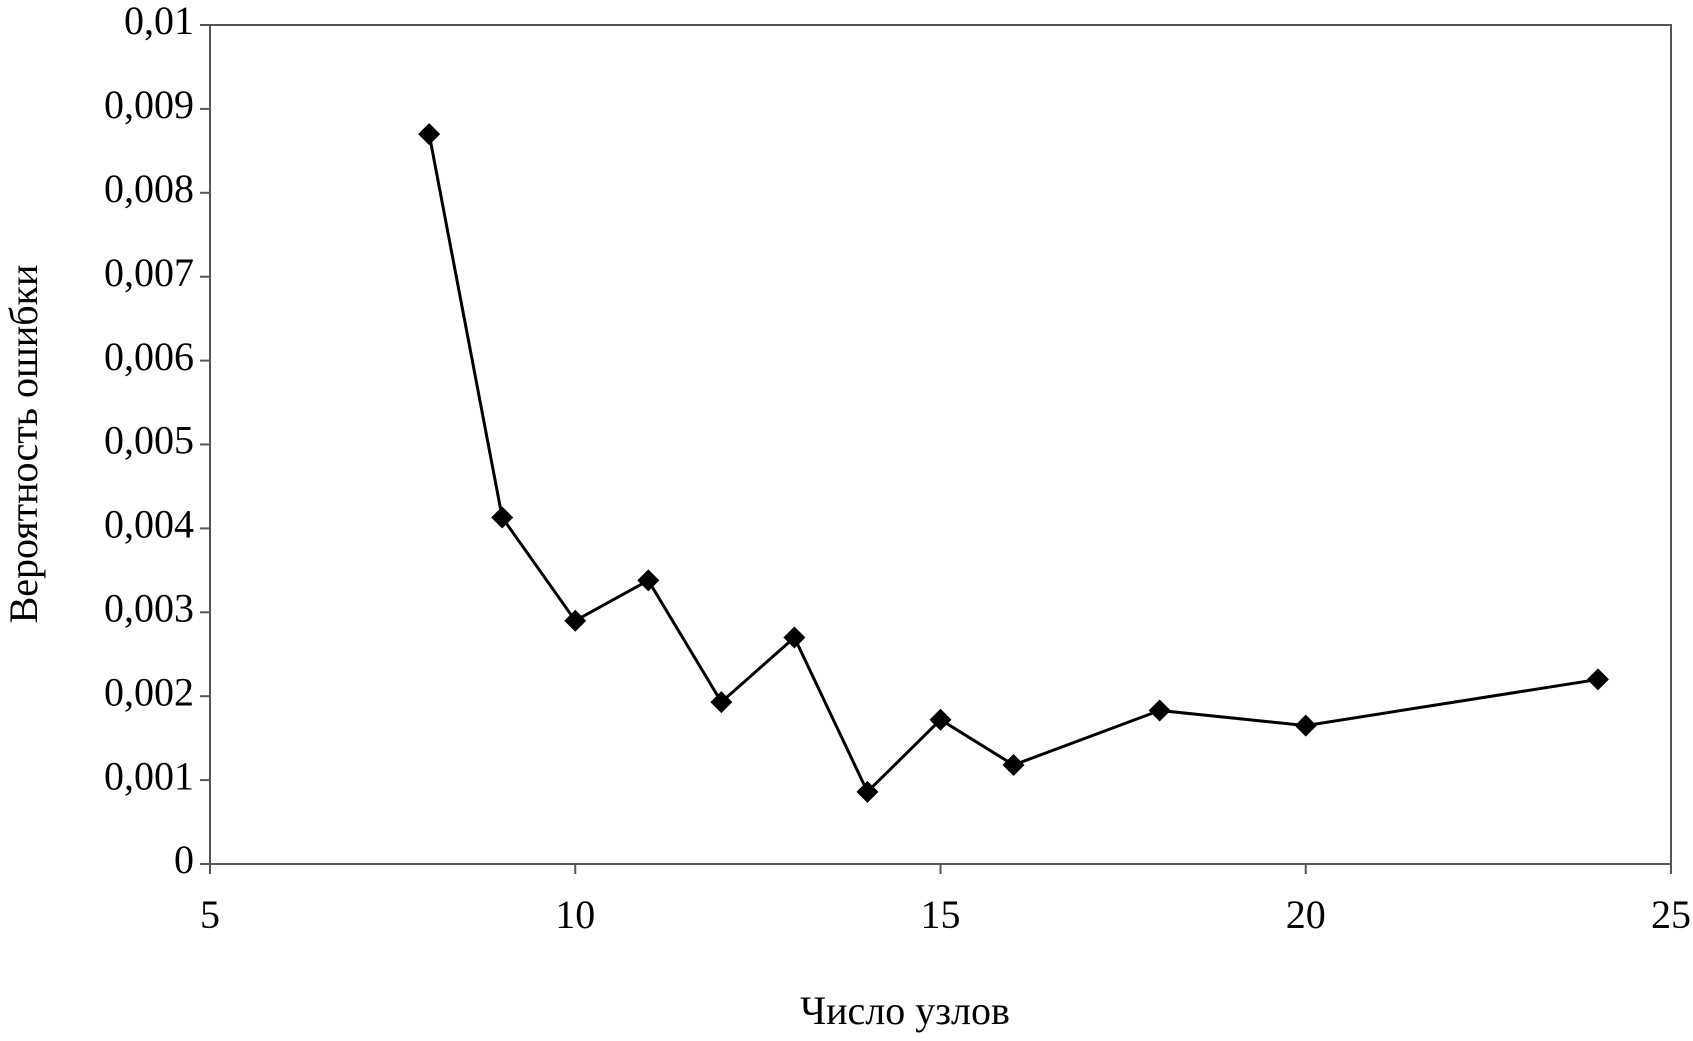  What do you see at coordinates (149, 356) in the screenshot?
I see `y-tick-label: 0,006` at bounding box center [149, 356].